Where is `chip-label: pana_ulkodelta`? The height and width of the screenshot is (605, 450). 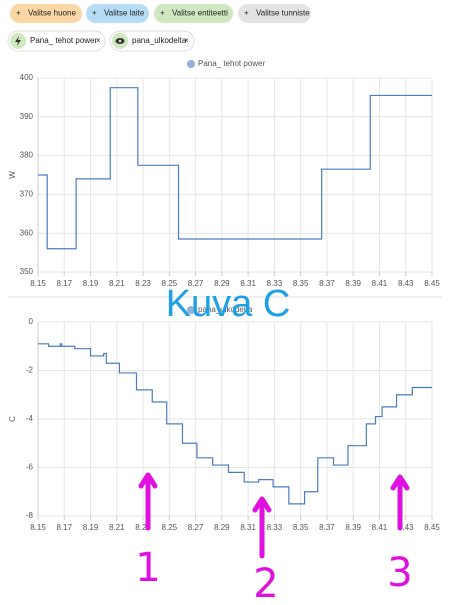
chip-label: pana_ulkodelta is located at coordinates (159, 40).